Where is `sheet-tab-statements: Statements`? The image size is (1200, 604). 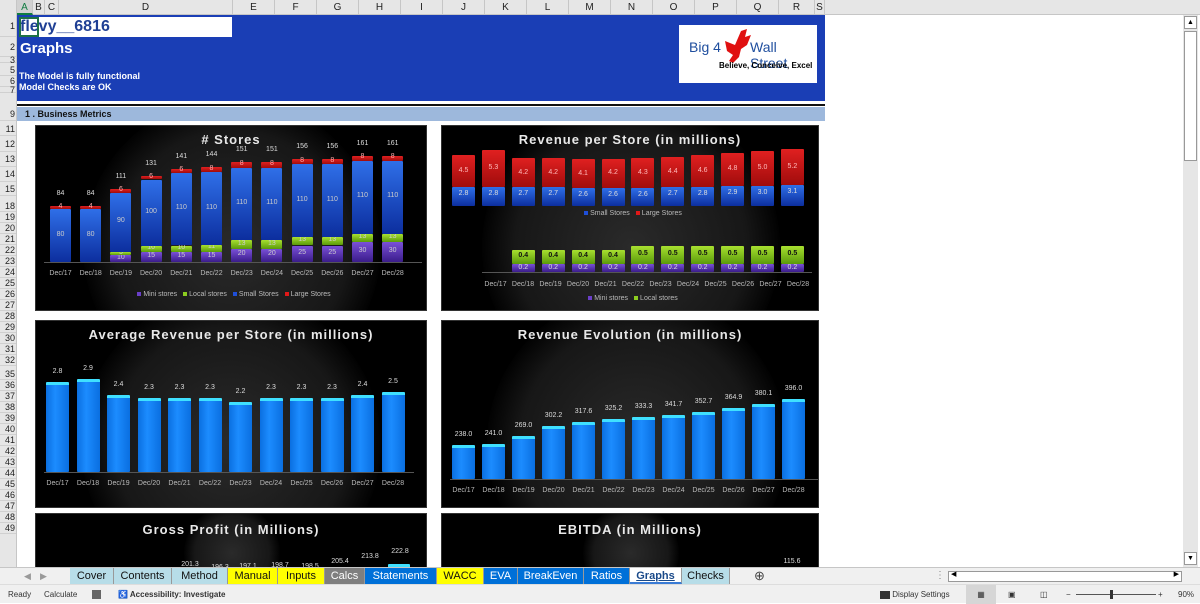
sheet-tab-statements: Statements is located at coordinates (401, 576).